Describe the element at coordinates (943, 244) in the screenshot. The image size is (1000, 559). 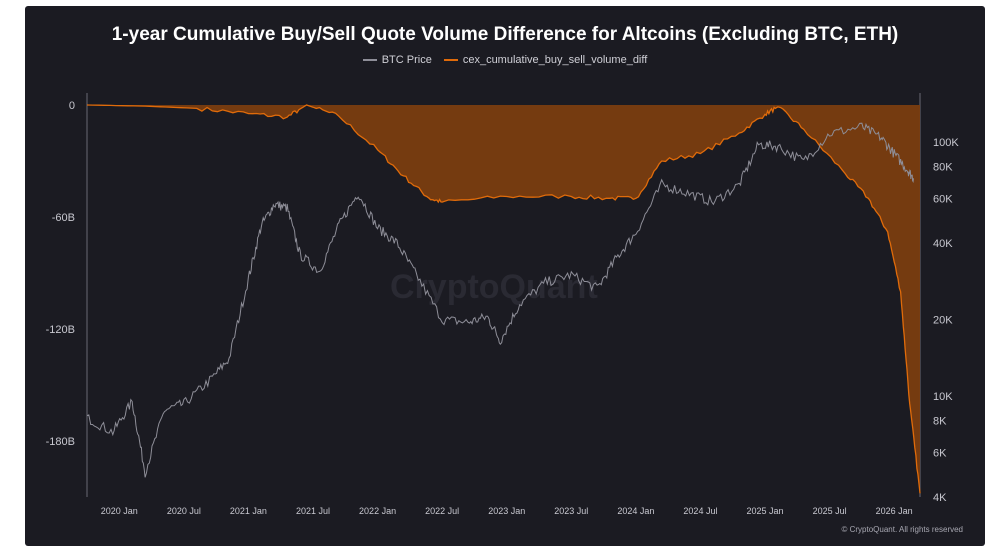
I see `y-right-tick-label: 40K` at that location.